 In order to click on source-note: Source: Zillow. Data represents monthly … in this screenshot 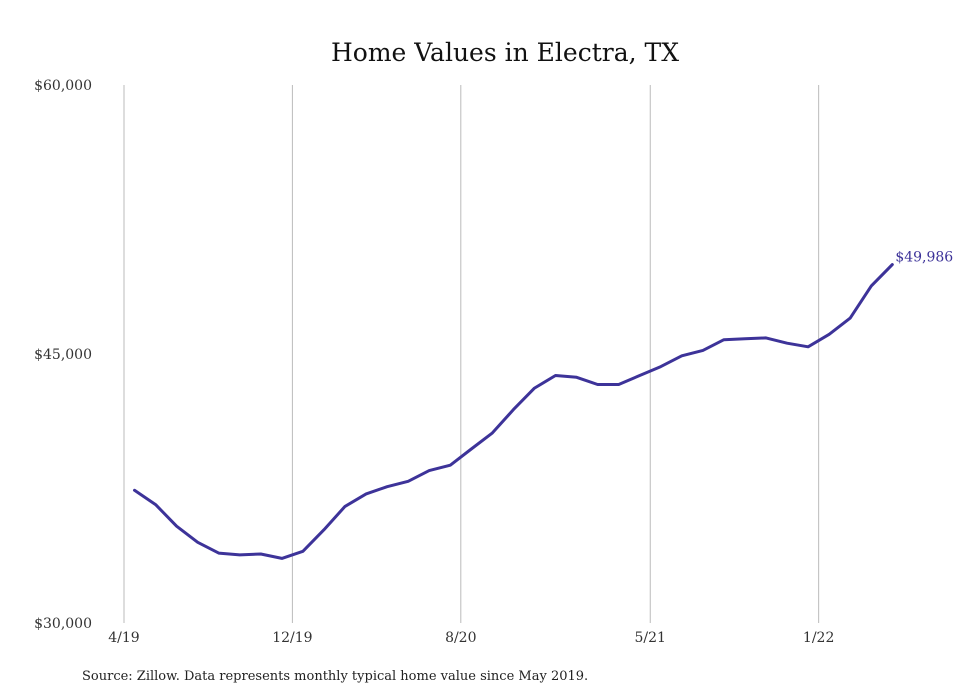, I will do `click(335, 676)`.